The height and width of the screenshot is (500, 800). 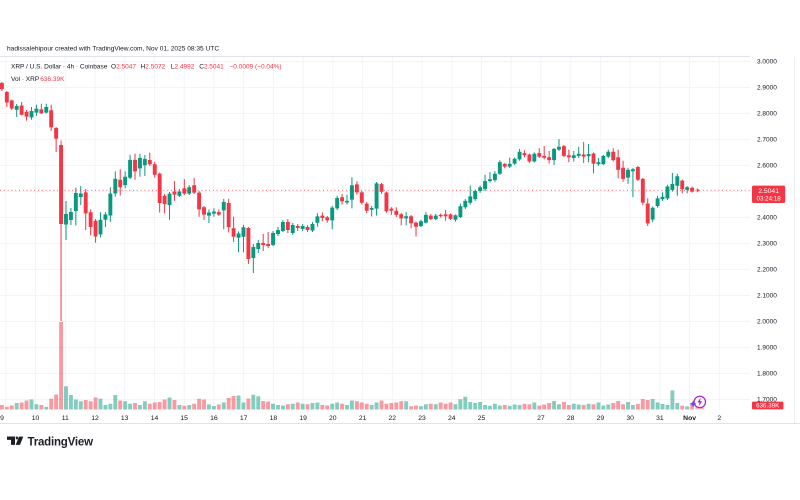 What do you see at coordinates (38, 79) in the screenshot?
I see `svg-text: Vol · XRP636.39K` at bounding box center [38, 79].